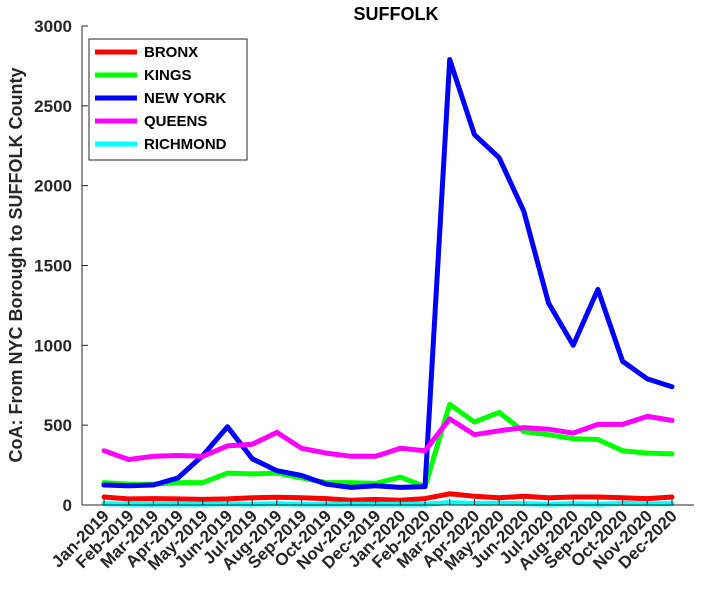  I want to click on y-tick-label: 1000, so click(53, 345).